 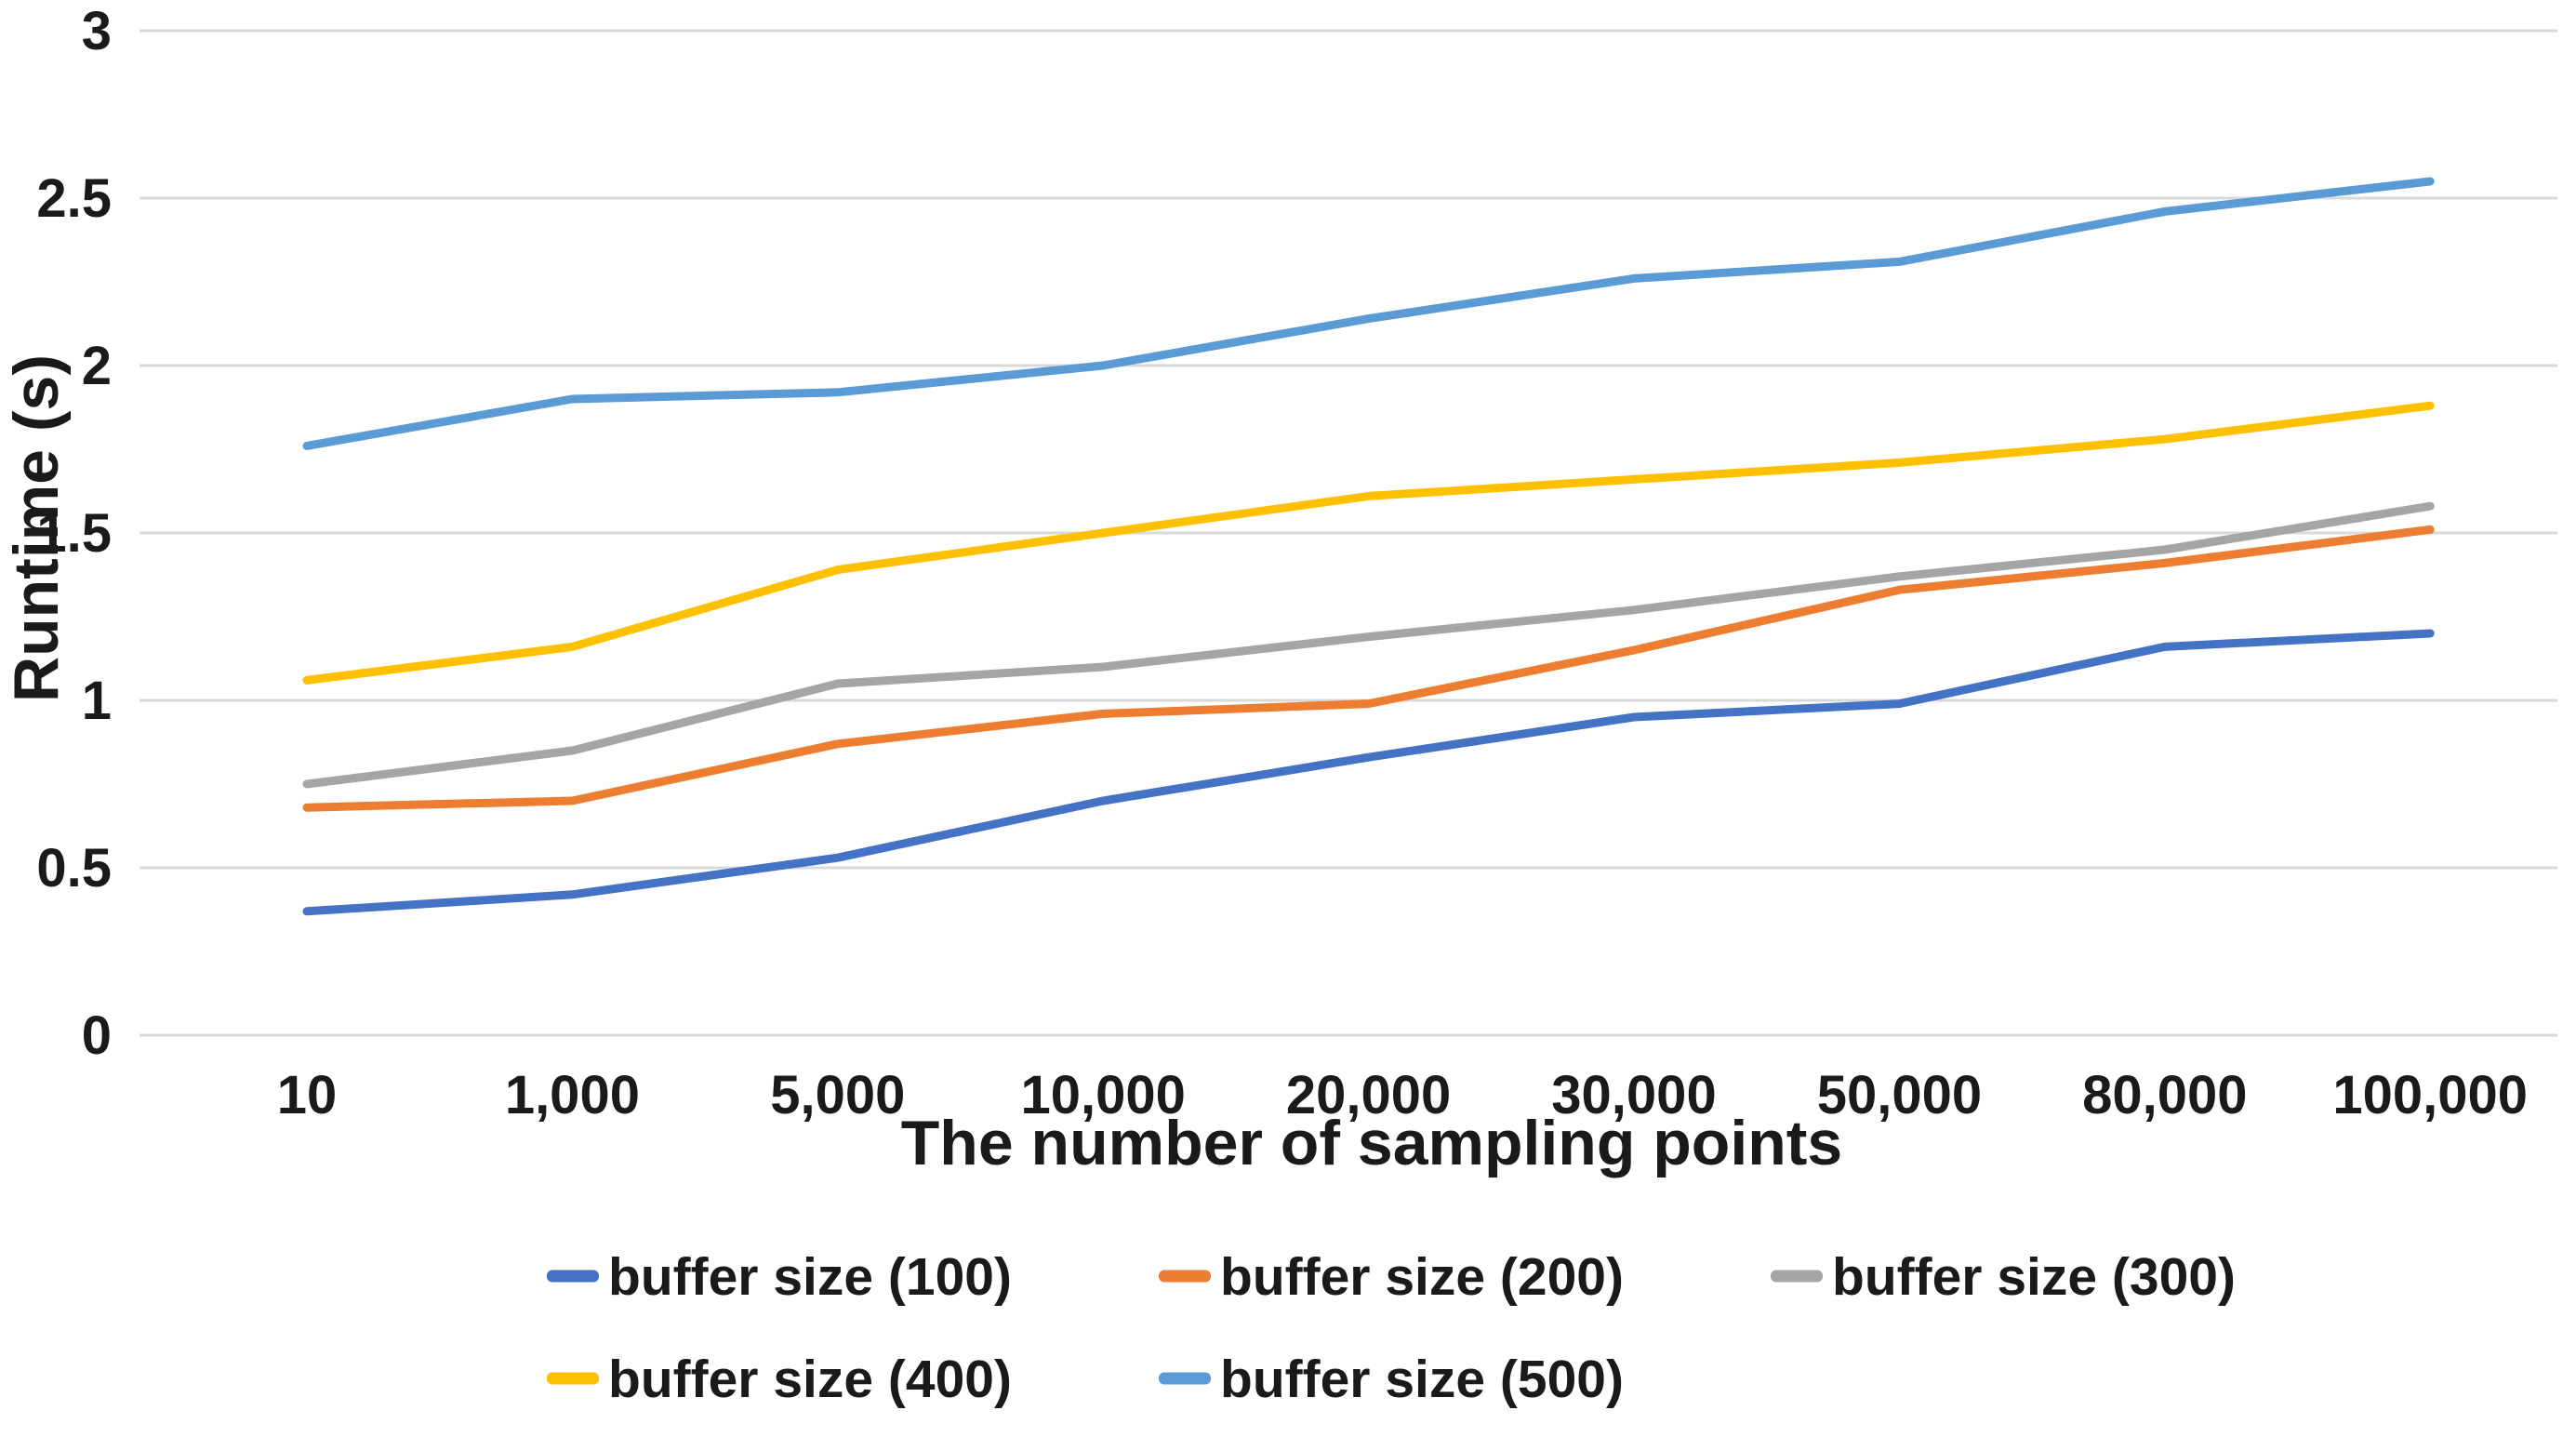 I want to click on legend-item: buffer size (200), so click(x=1391, y=1277).